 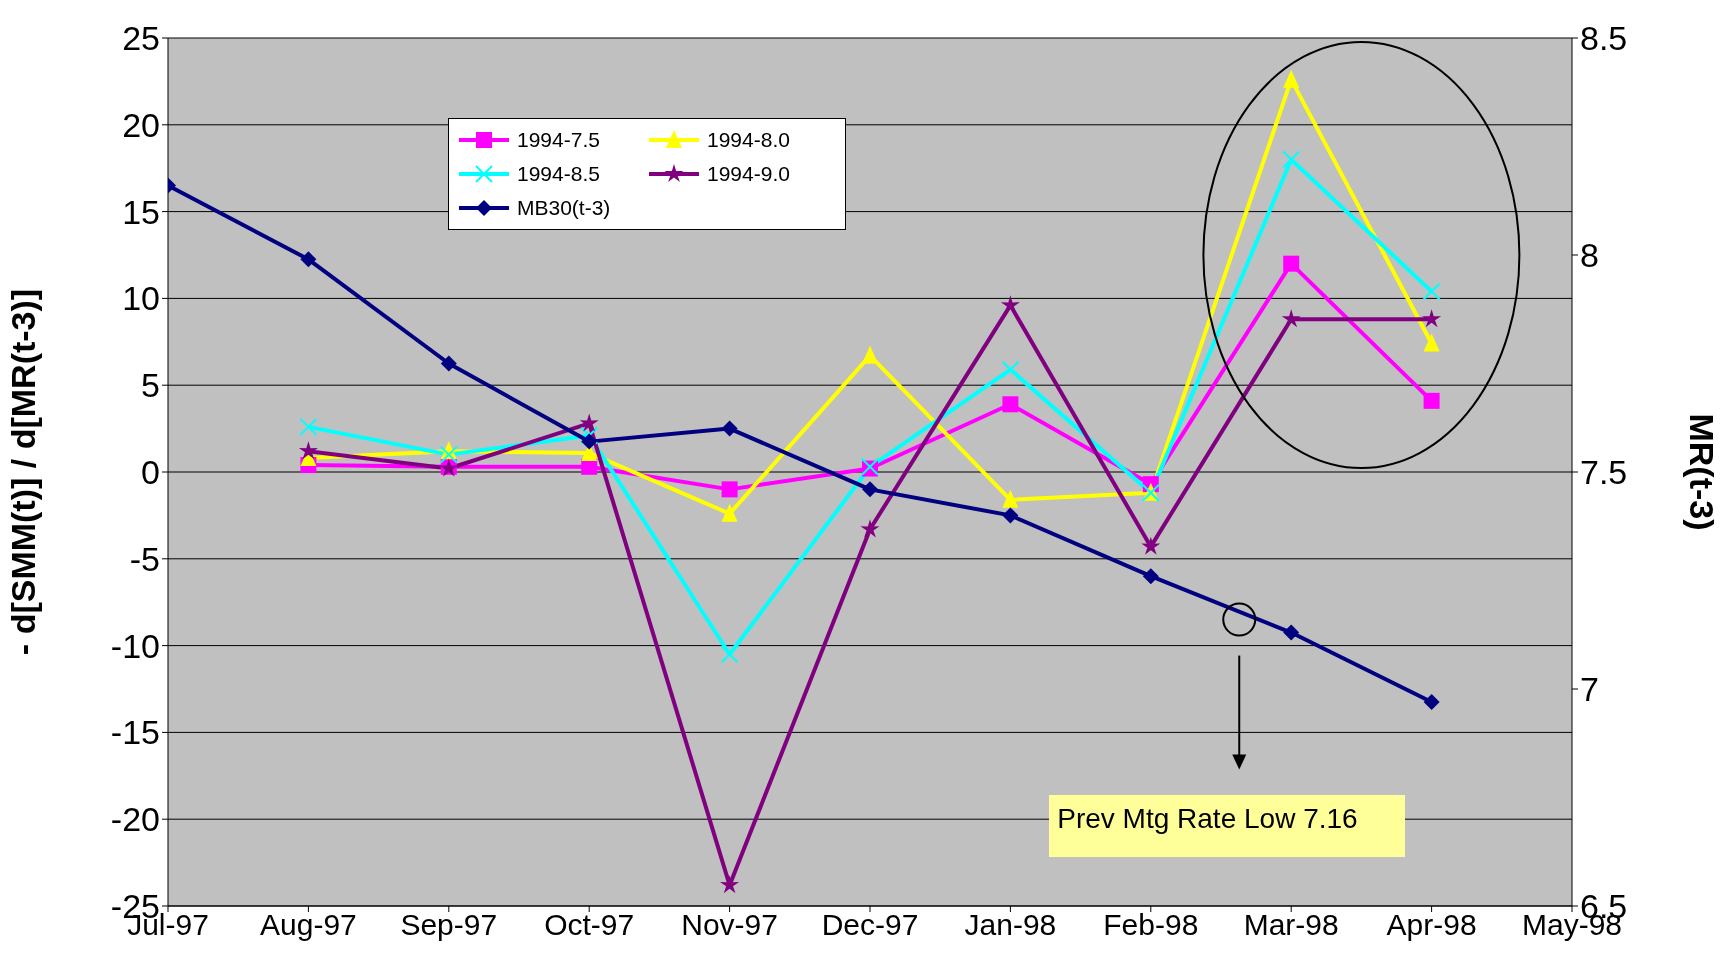 What do you see at coordinates (748, 140) in the screenshot?
I see `legend-label: 1994-8.0` at bounding box center [748, 140].